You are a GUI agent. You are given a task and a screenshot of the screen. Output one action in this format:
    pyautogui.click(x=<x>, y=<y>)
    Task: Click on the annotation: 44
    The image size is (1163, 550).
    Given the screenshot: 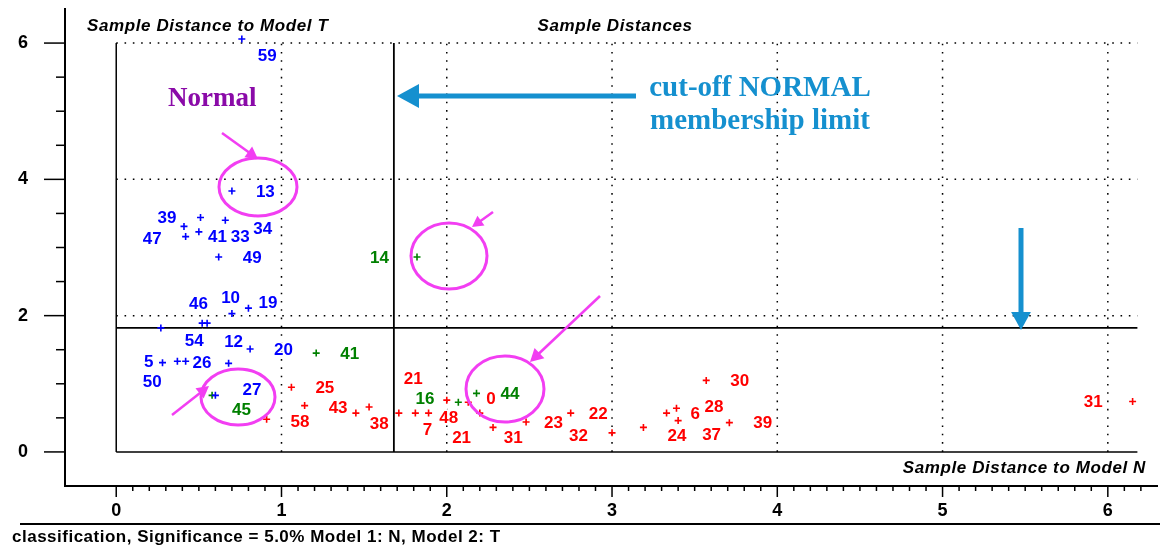 What is the action you would take?
    pyautogui.click(x=510, y=394)
    